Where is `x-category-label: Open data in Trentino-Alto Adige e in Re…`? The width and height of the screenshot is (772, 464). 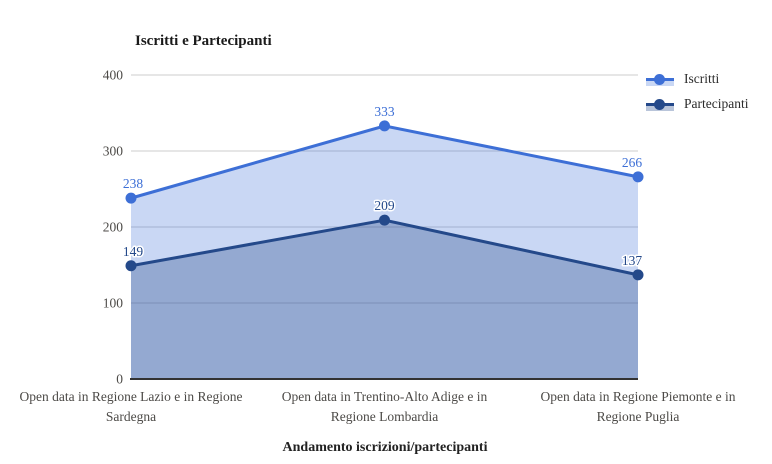
x-category-label: Open data in Trentino-Alto Adige e in Re… is located at coordinates (384, 406).